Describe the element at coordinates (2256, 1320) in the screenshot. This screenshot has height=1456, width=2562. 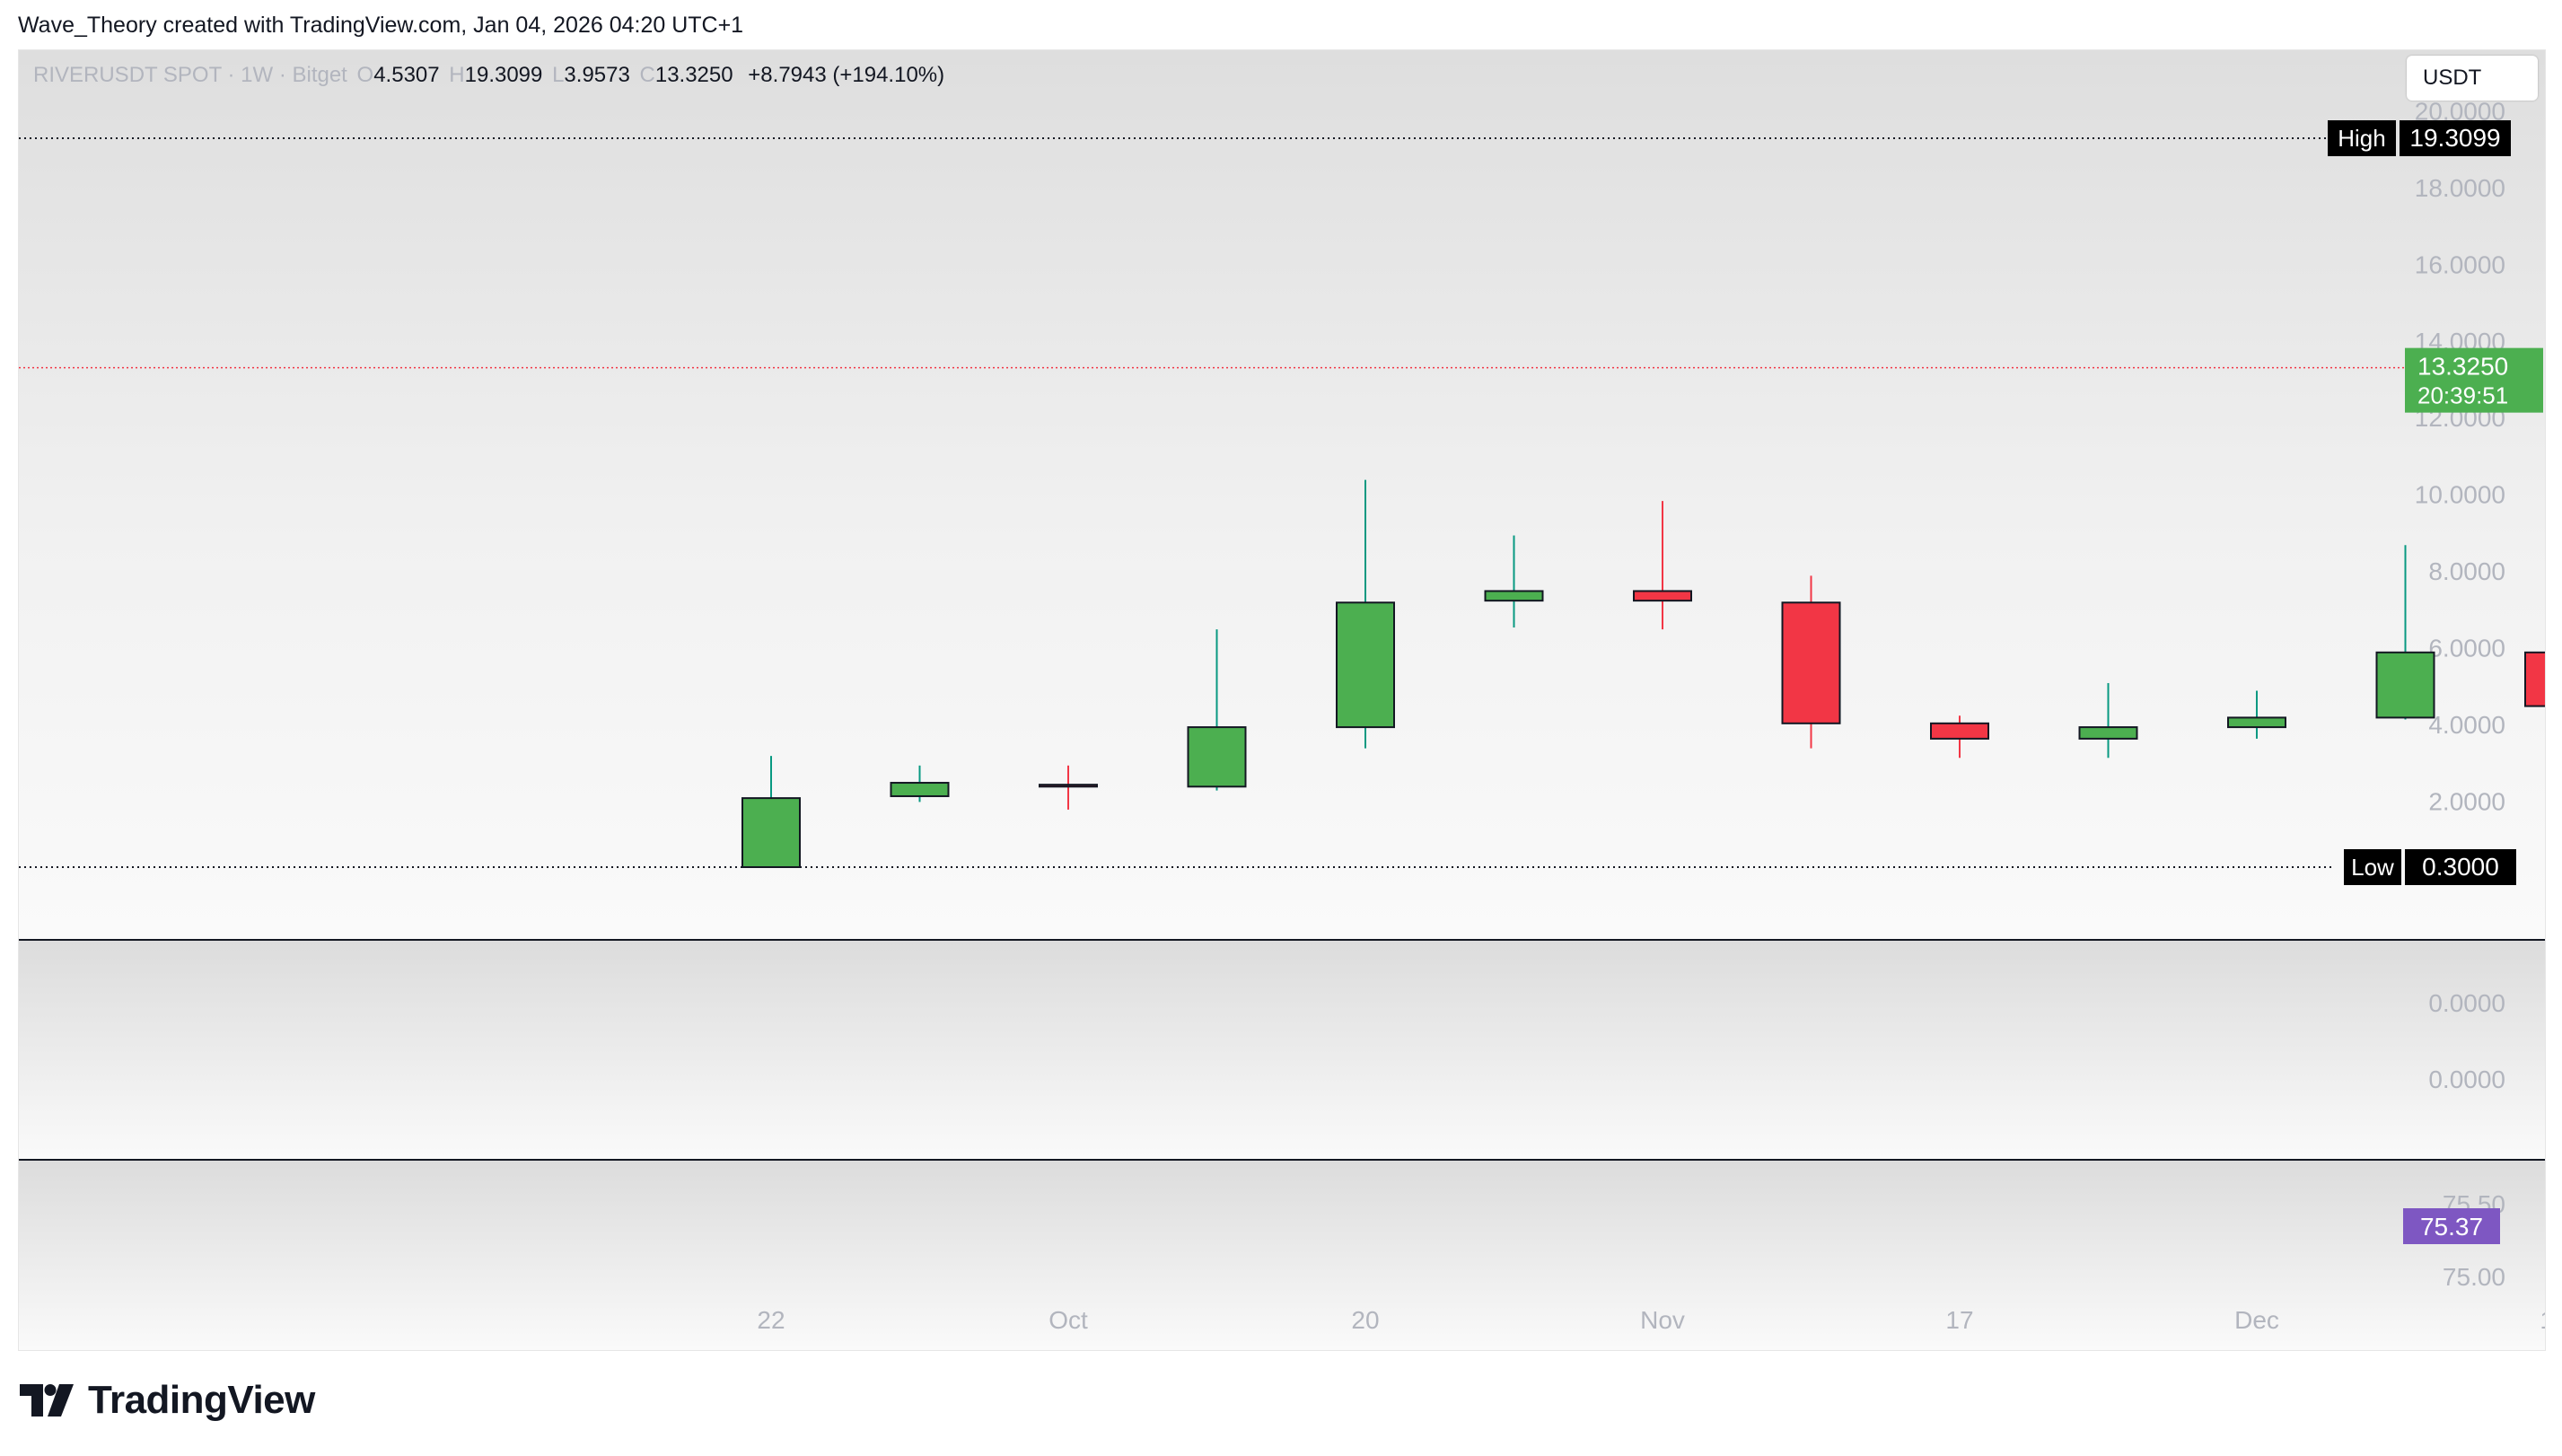
I see `x-axis-label: Dec` at that location.